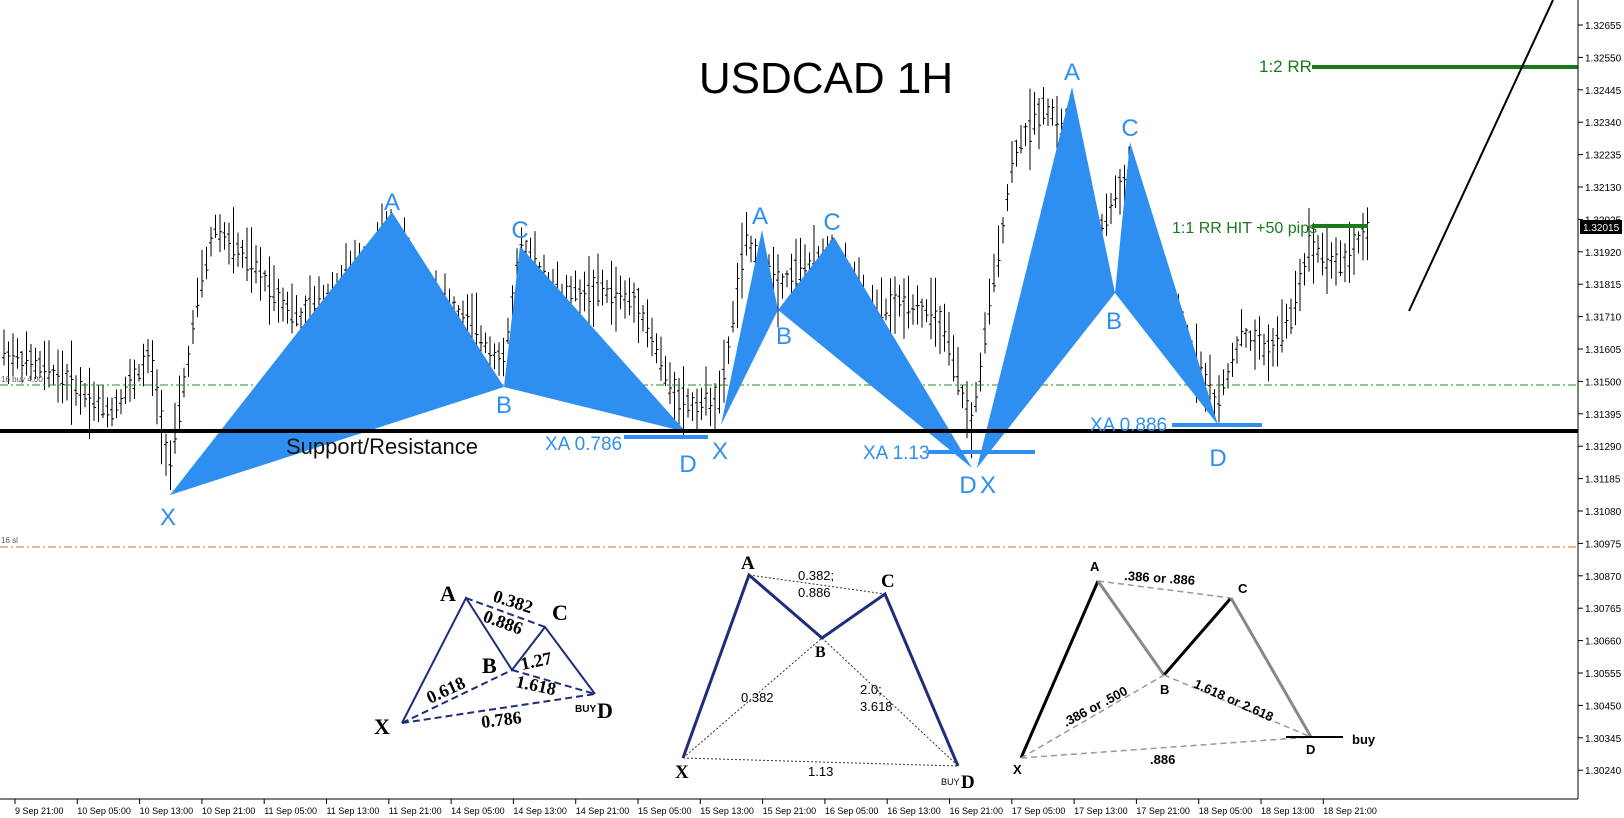 The height and width of the screenshot is (818, 1624). What do you see at coordinates (1162, 759) in the screenshot?
I see `d3-r4: .886` at bounding box center [1162, 759].